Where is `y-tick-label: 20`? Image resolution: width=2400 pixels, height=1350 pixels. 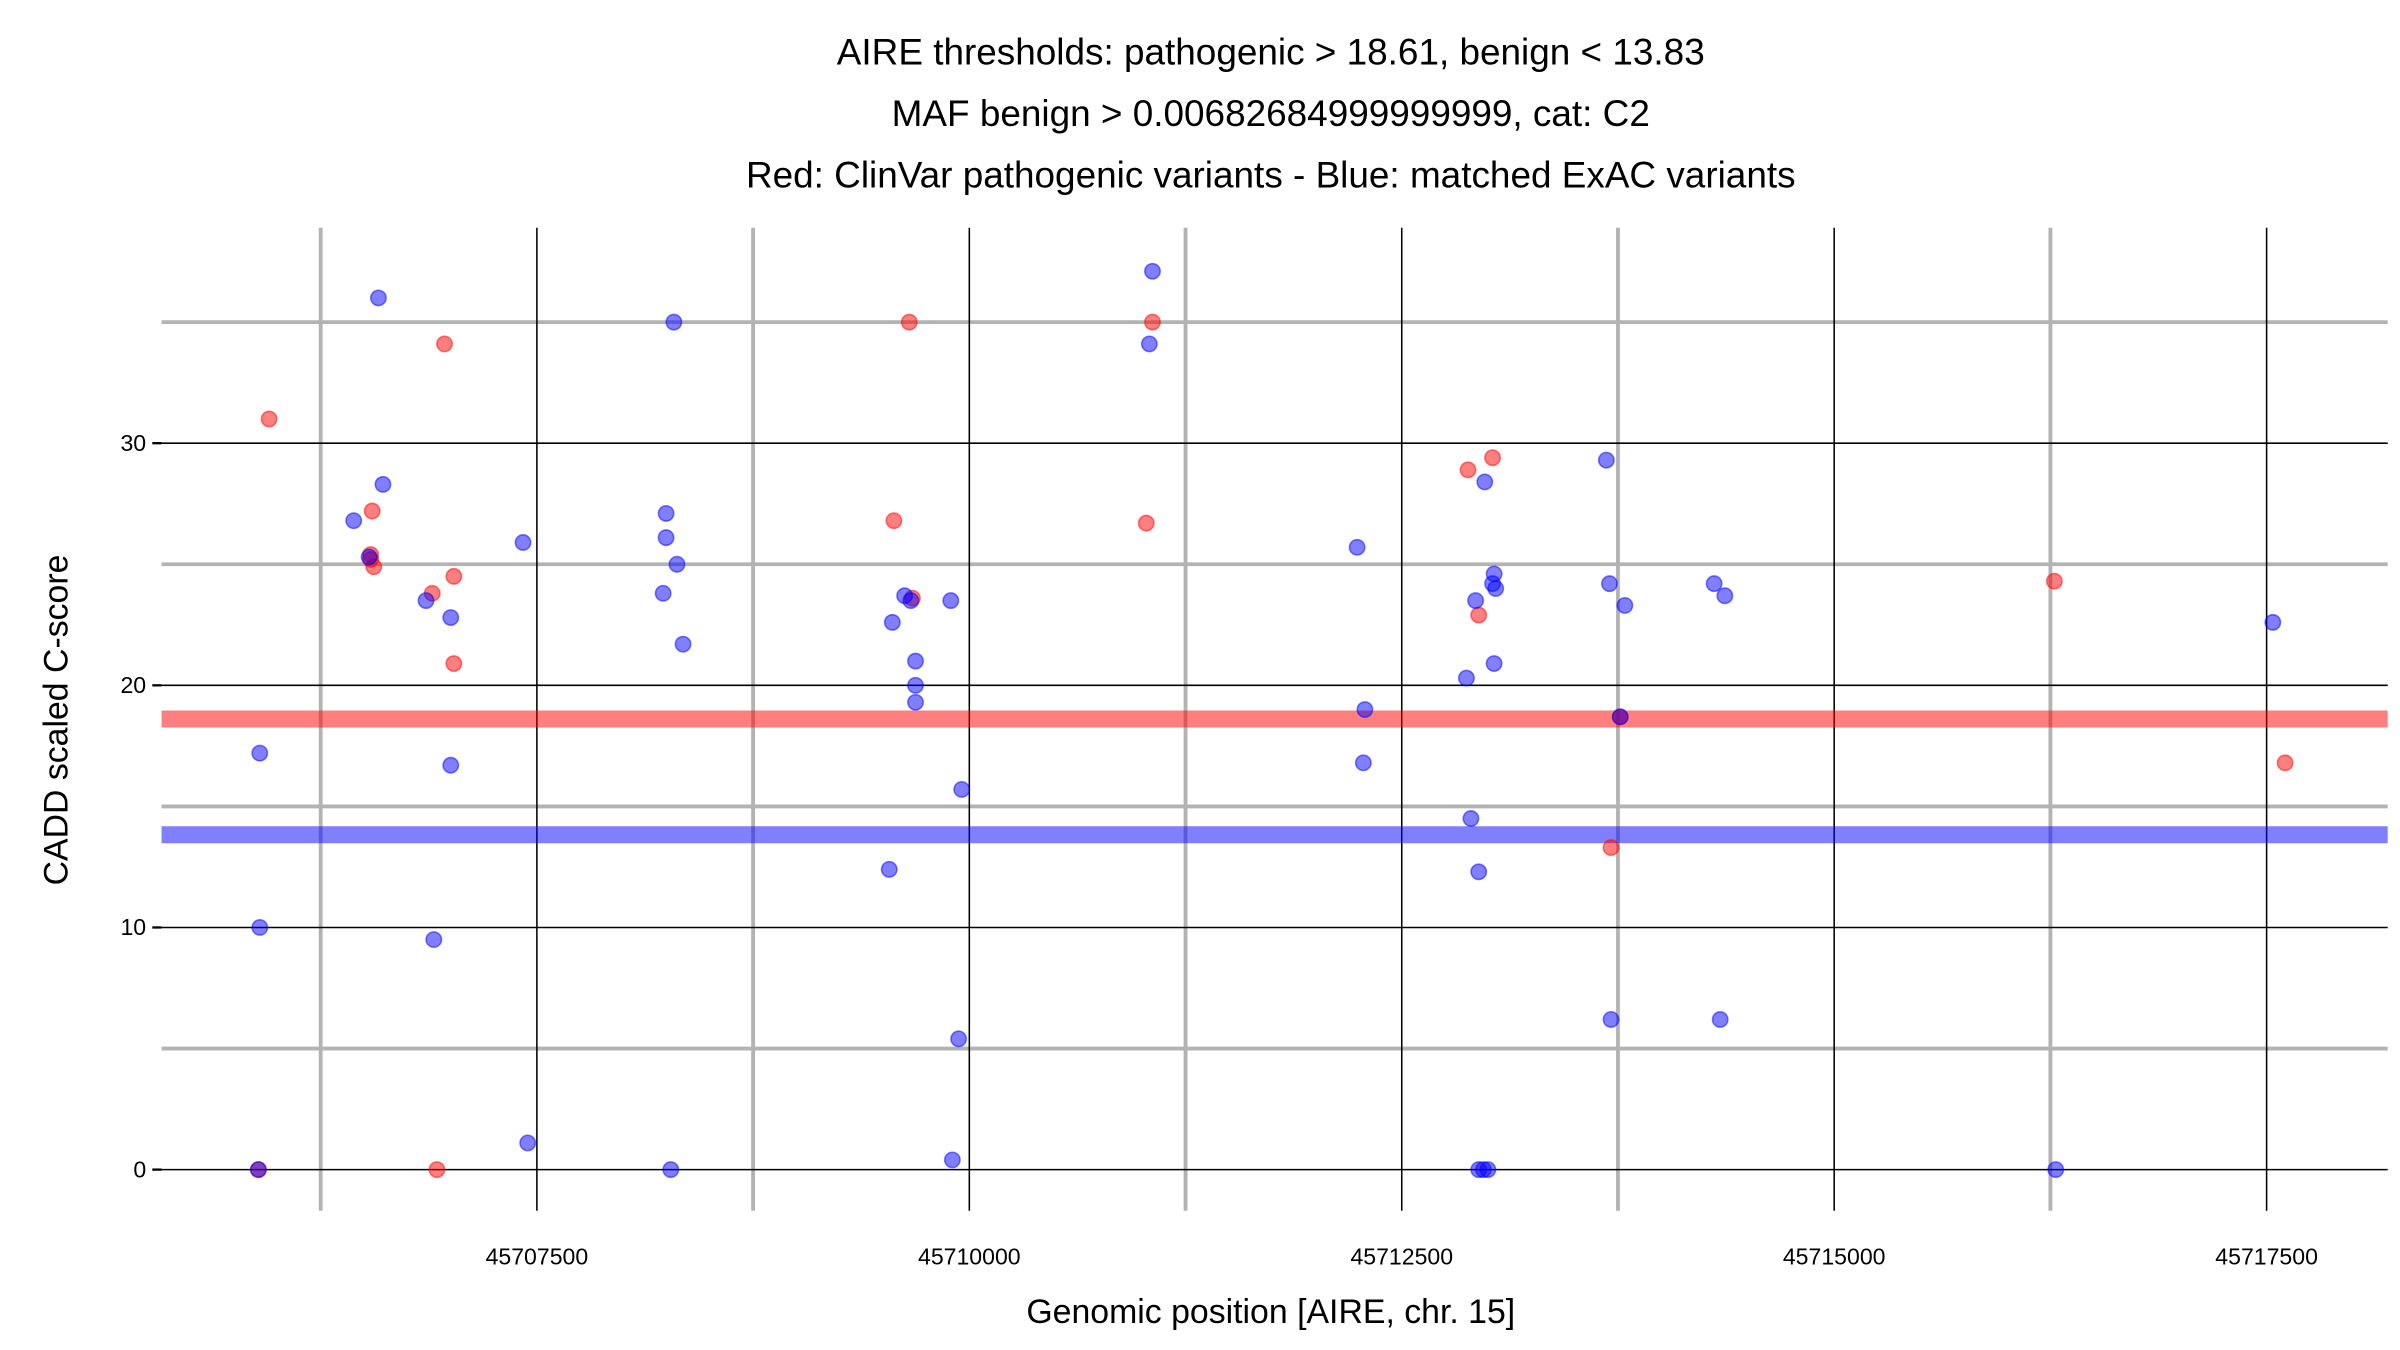
y-tick-label: 20 is located at coordinates (133, 685).